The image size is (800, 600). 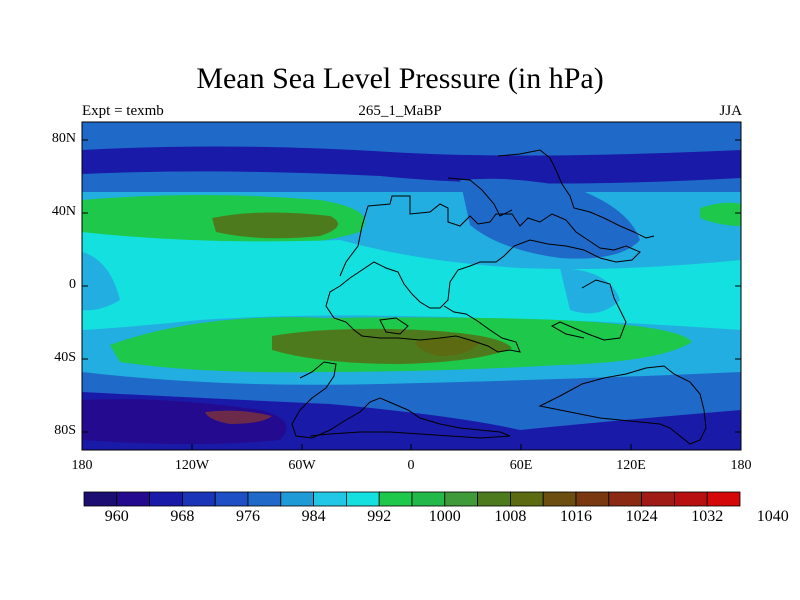 I want to click on lat-tick-40n: 40N, so click(x=63, y=211).